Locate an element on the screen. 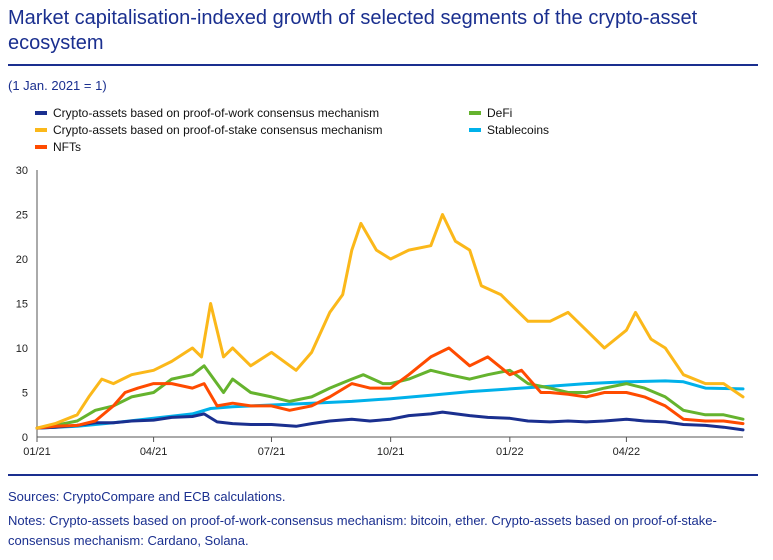 This screenshot has width=773, height=560. legend-swatch-pow is located at coordinates (41, 112).